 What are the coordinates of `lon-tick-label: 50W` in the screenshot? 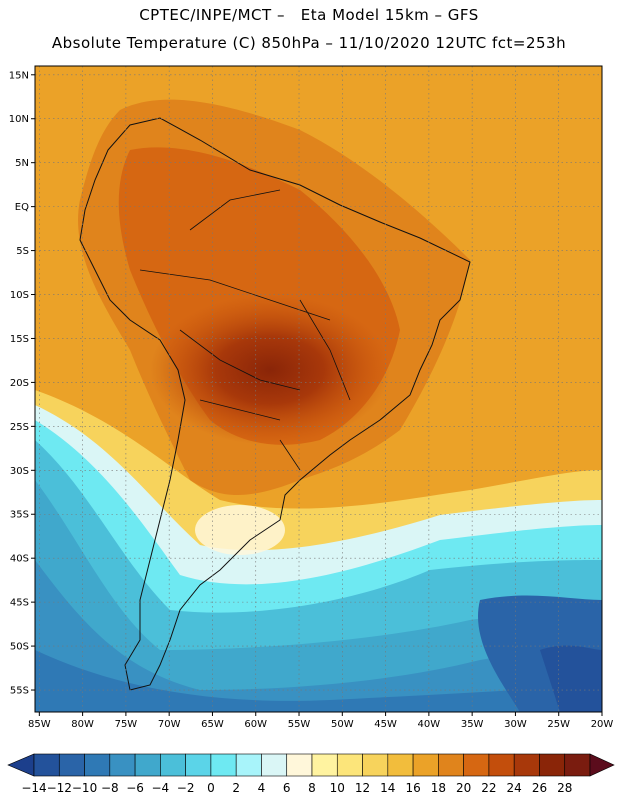 It's located at (342, 724).